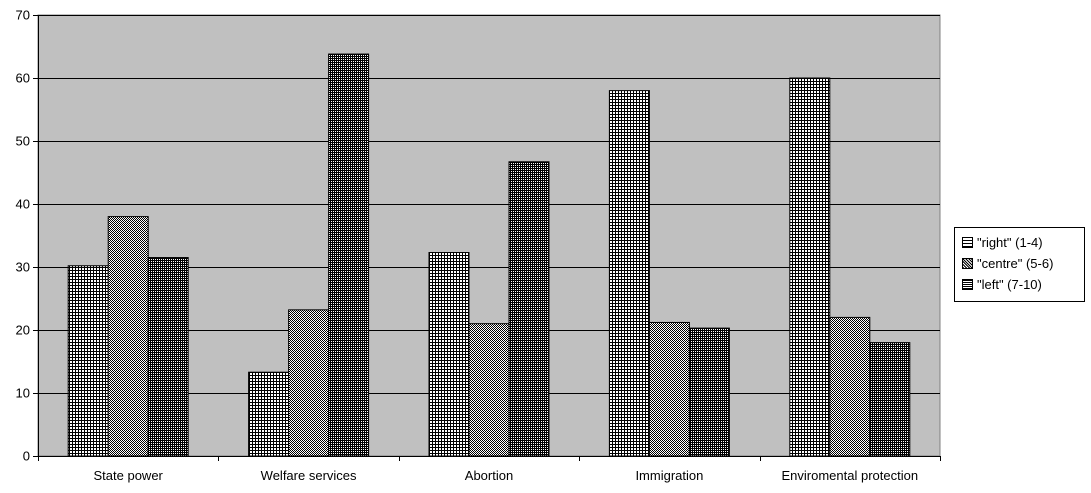  What do you see at coordinates (23, 267) in the screenshot?
I see `y-tick-label-30: 30` at bounding box center [23, 267].